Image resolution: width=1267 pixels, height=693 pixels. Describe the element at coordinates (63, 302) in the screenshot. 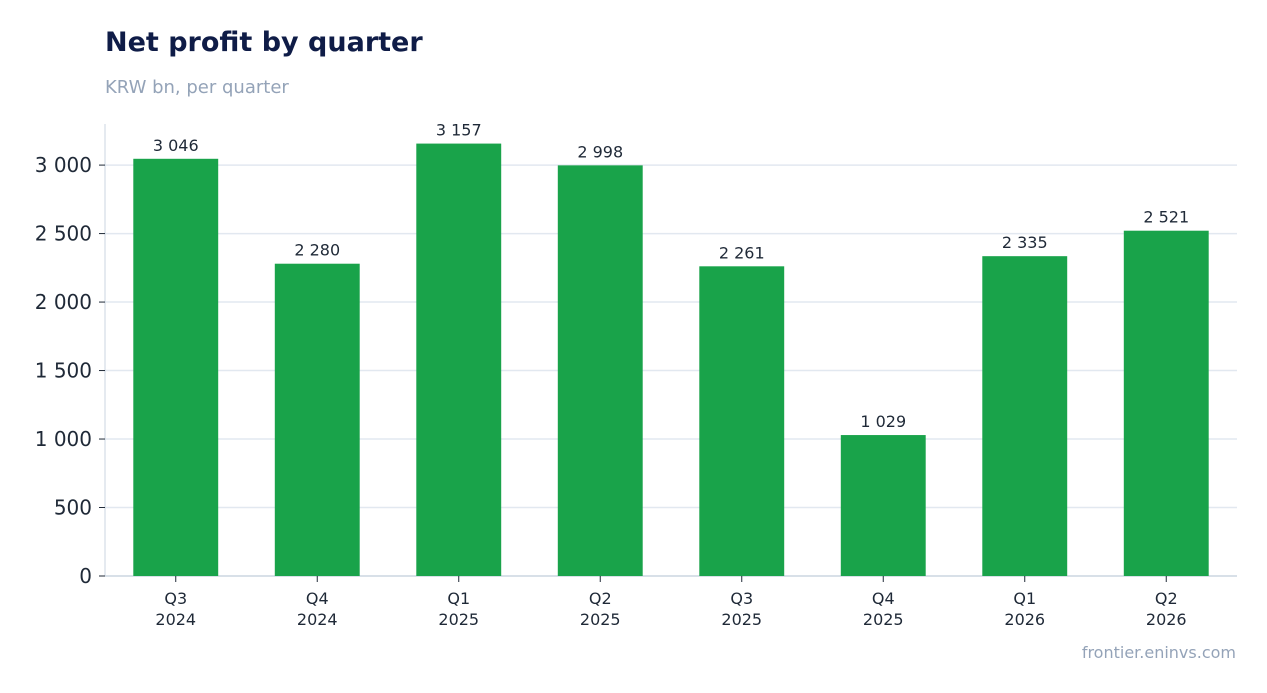

I see `y-tick-label: 2 000` at that location.